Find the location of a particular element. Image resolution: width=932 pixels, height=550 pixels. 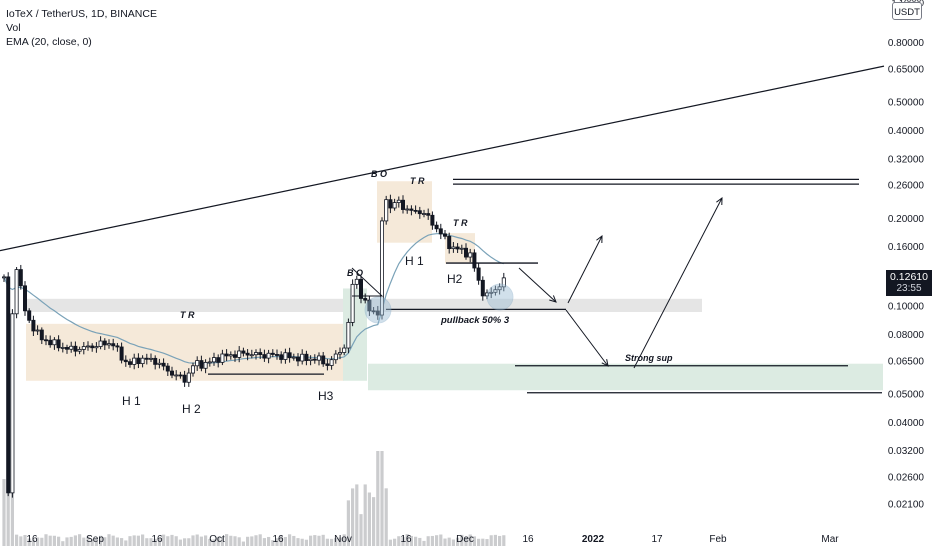

currency-unit-button: USDT is located at coordinates (907, 11).